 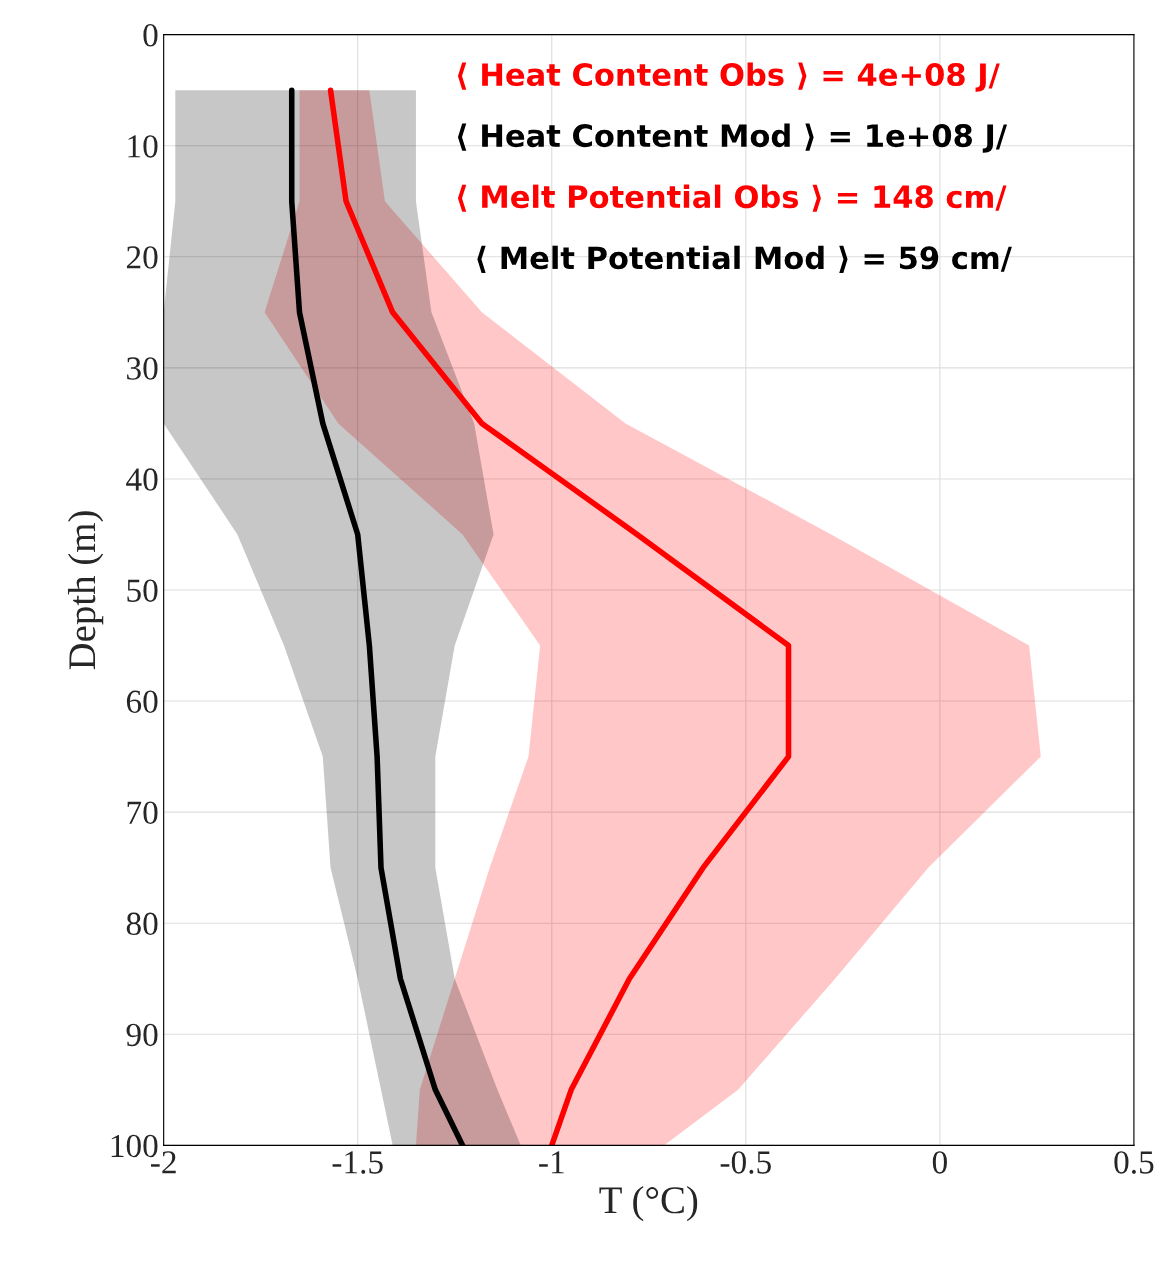 I want to click on y-tick-label: 40, so click(x=142, y=479).